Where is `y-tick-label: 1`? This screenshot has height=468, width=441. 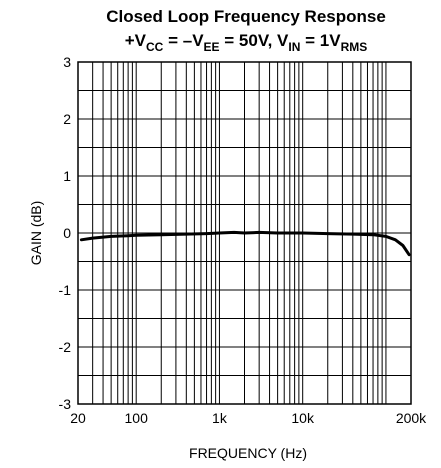
y-tick-label: 1 is located at coordinates (67, 176).